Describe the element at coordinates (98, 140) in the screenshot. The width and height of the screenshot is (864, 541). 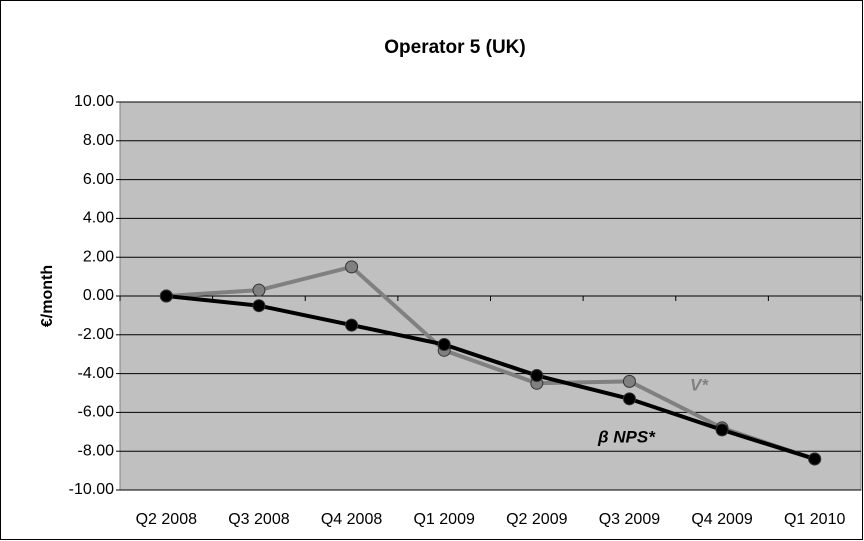
I see `y-tick-label: 8.00` at that location.